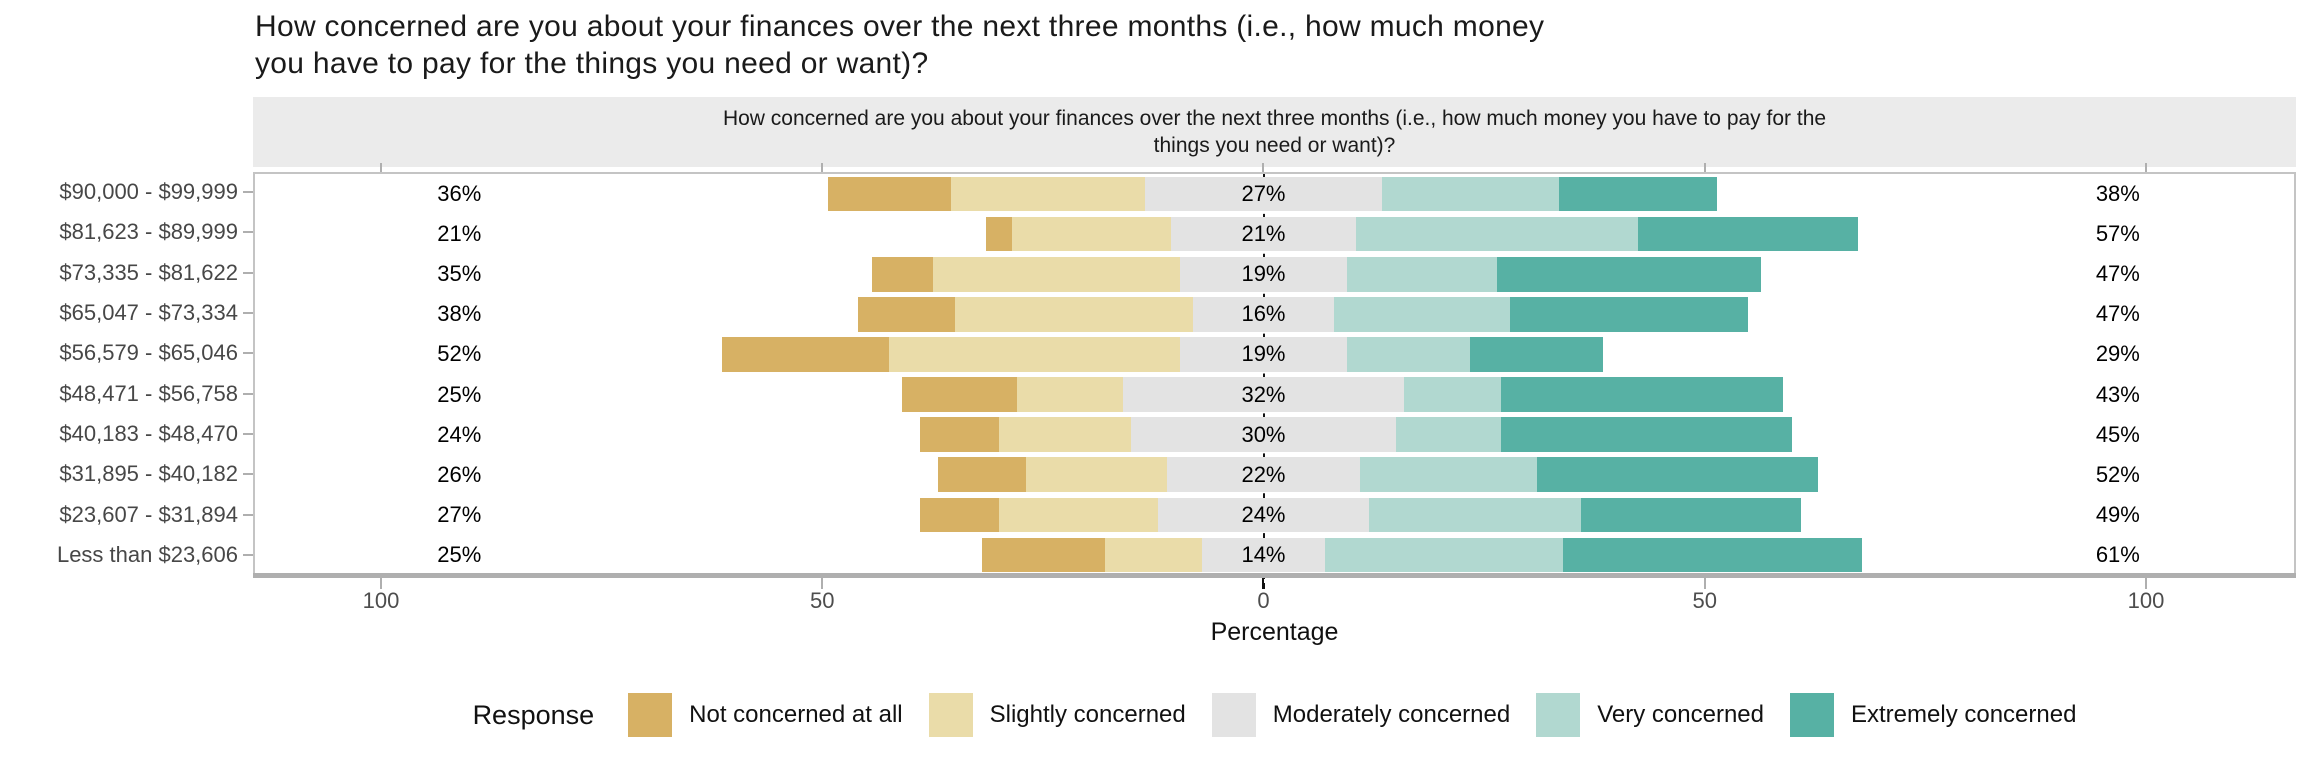 This screenshot has width=2304, height=768. I want to click on percent-label-right: 43%, so click(2117, 394).